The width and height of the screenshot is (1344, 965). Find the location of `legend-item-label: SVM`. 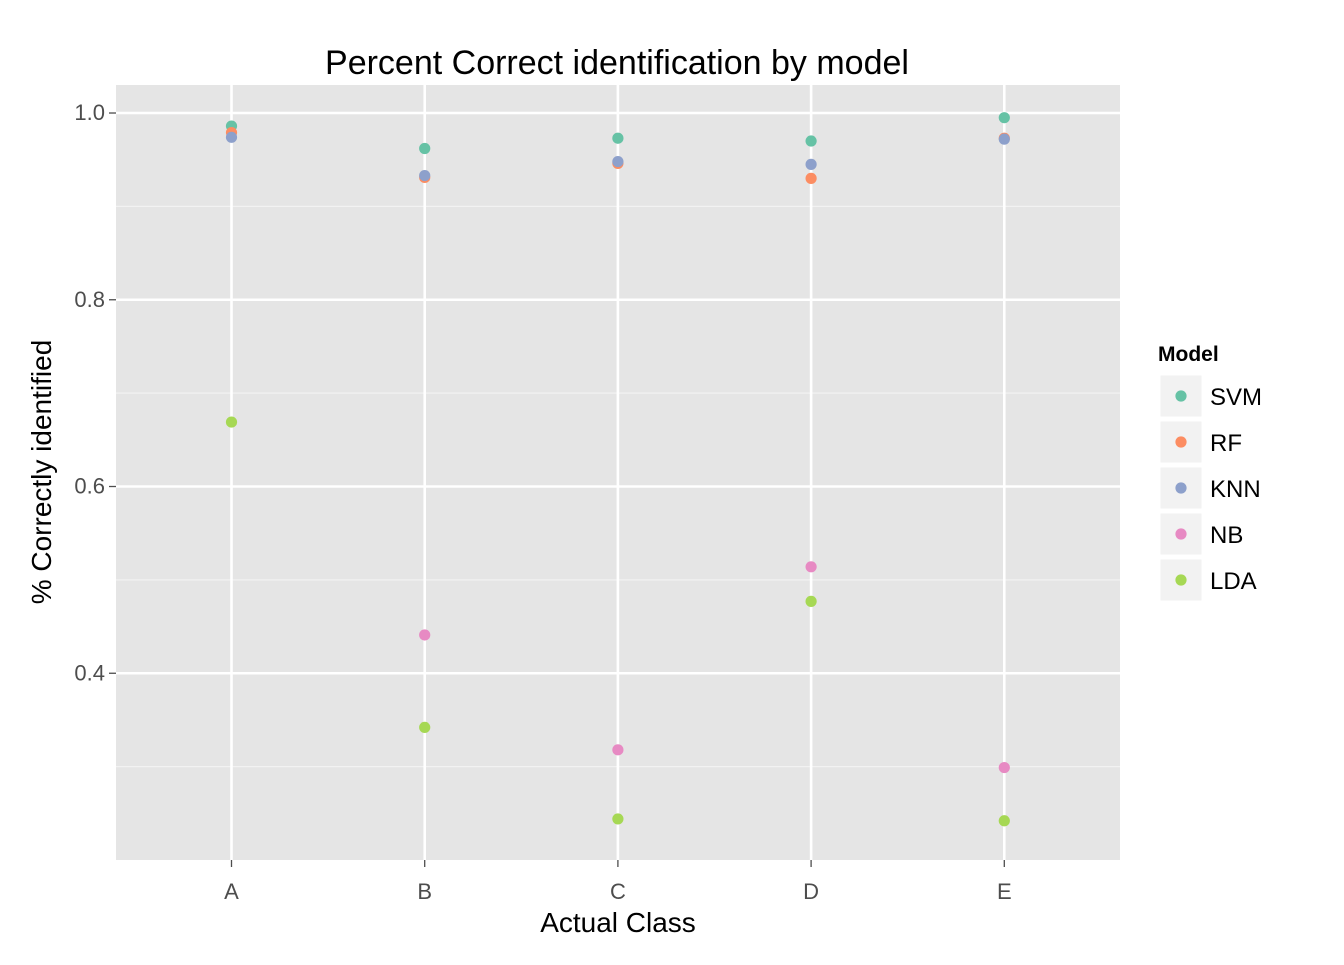

legend-item-label: SVM is located at coordinates (1236, 397).